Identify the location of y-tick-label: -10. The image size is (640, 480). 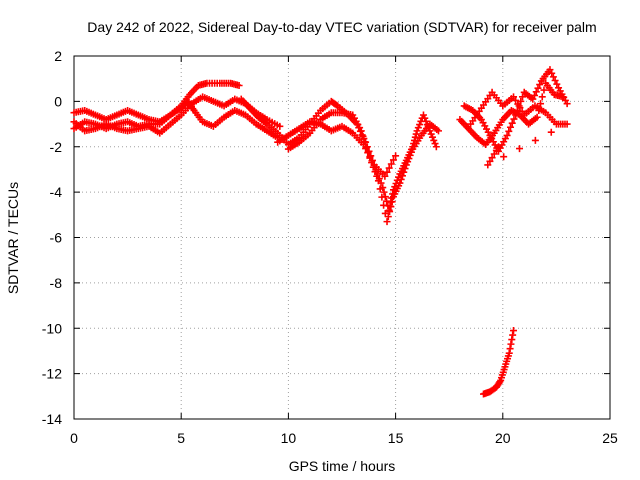
(52, 328).